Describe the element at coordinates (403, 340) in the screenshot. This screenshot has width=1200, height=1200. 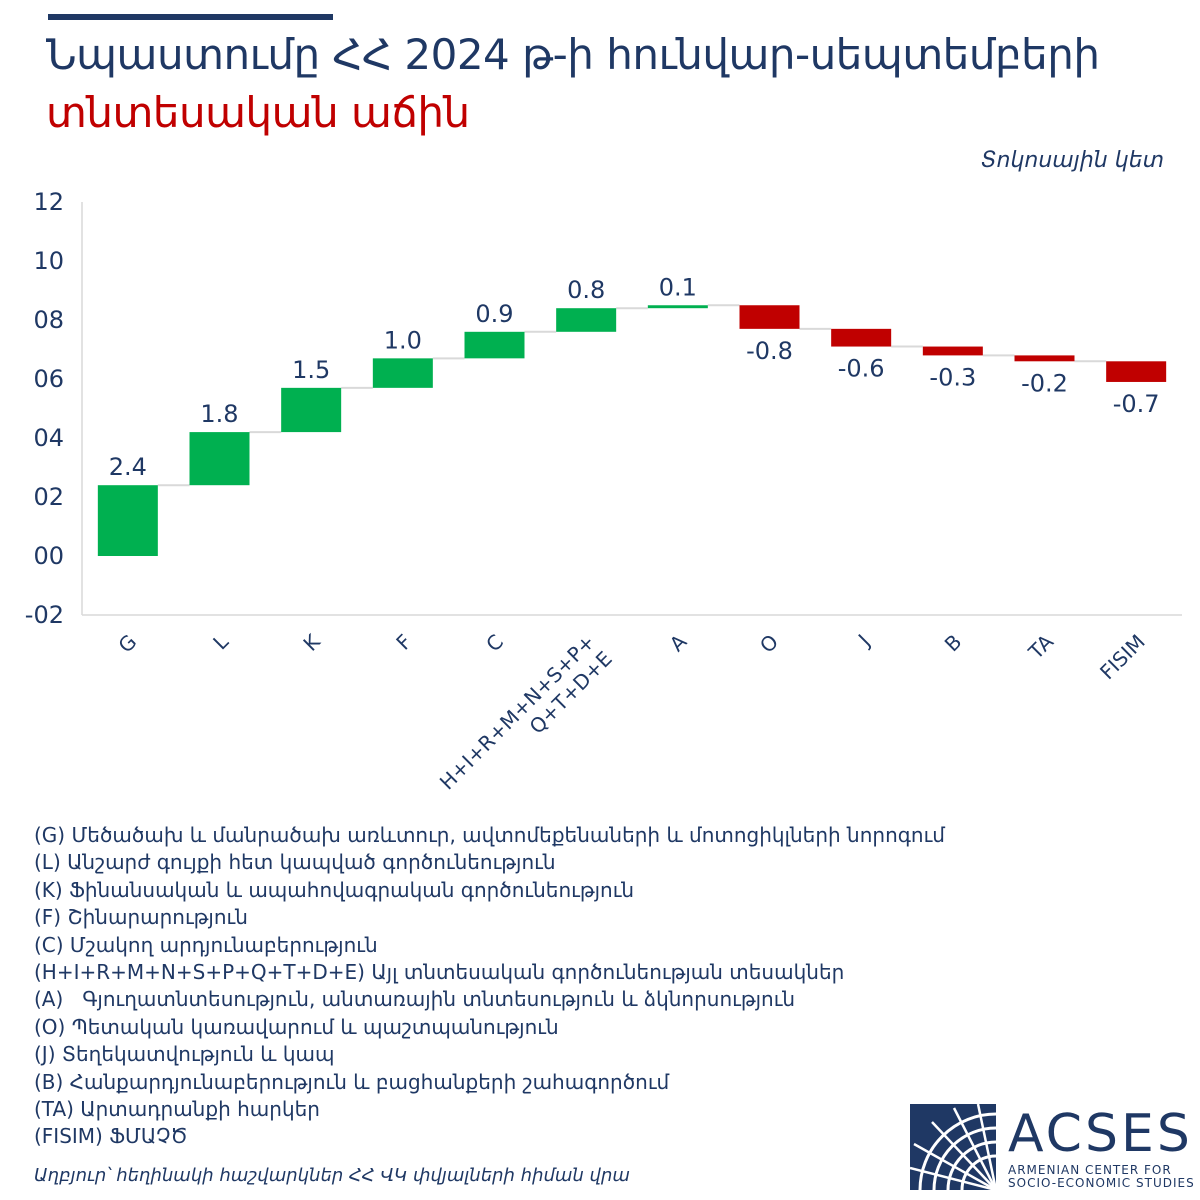
I see `value-label: 1.0` at that location.